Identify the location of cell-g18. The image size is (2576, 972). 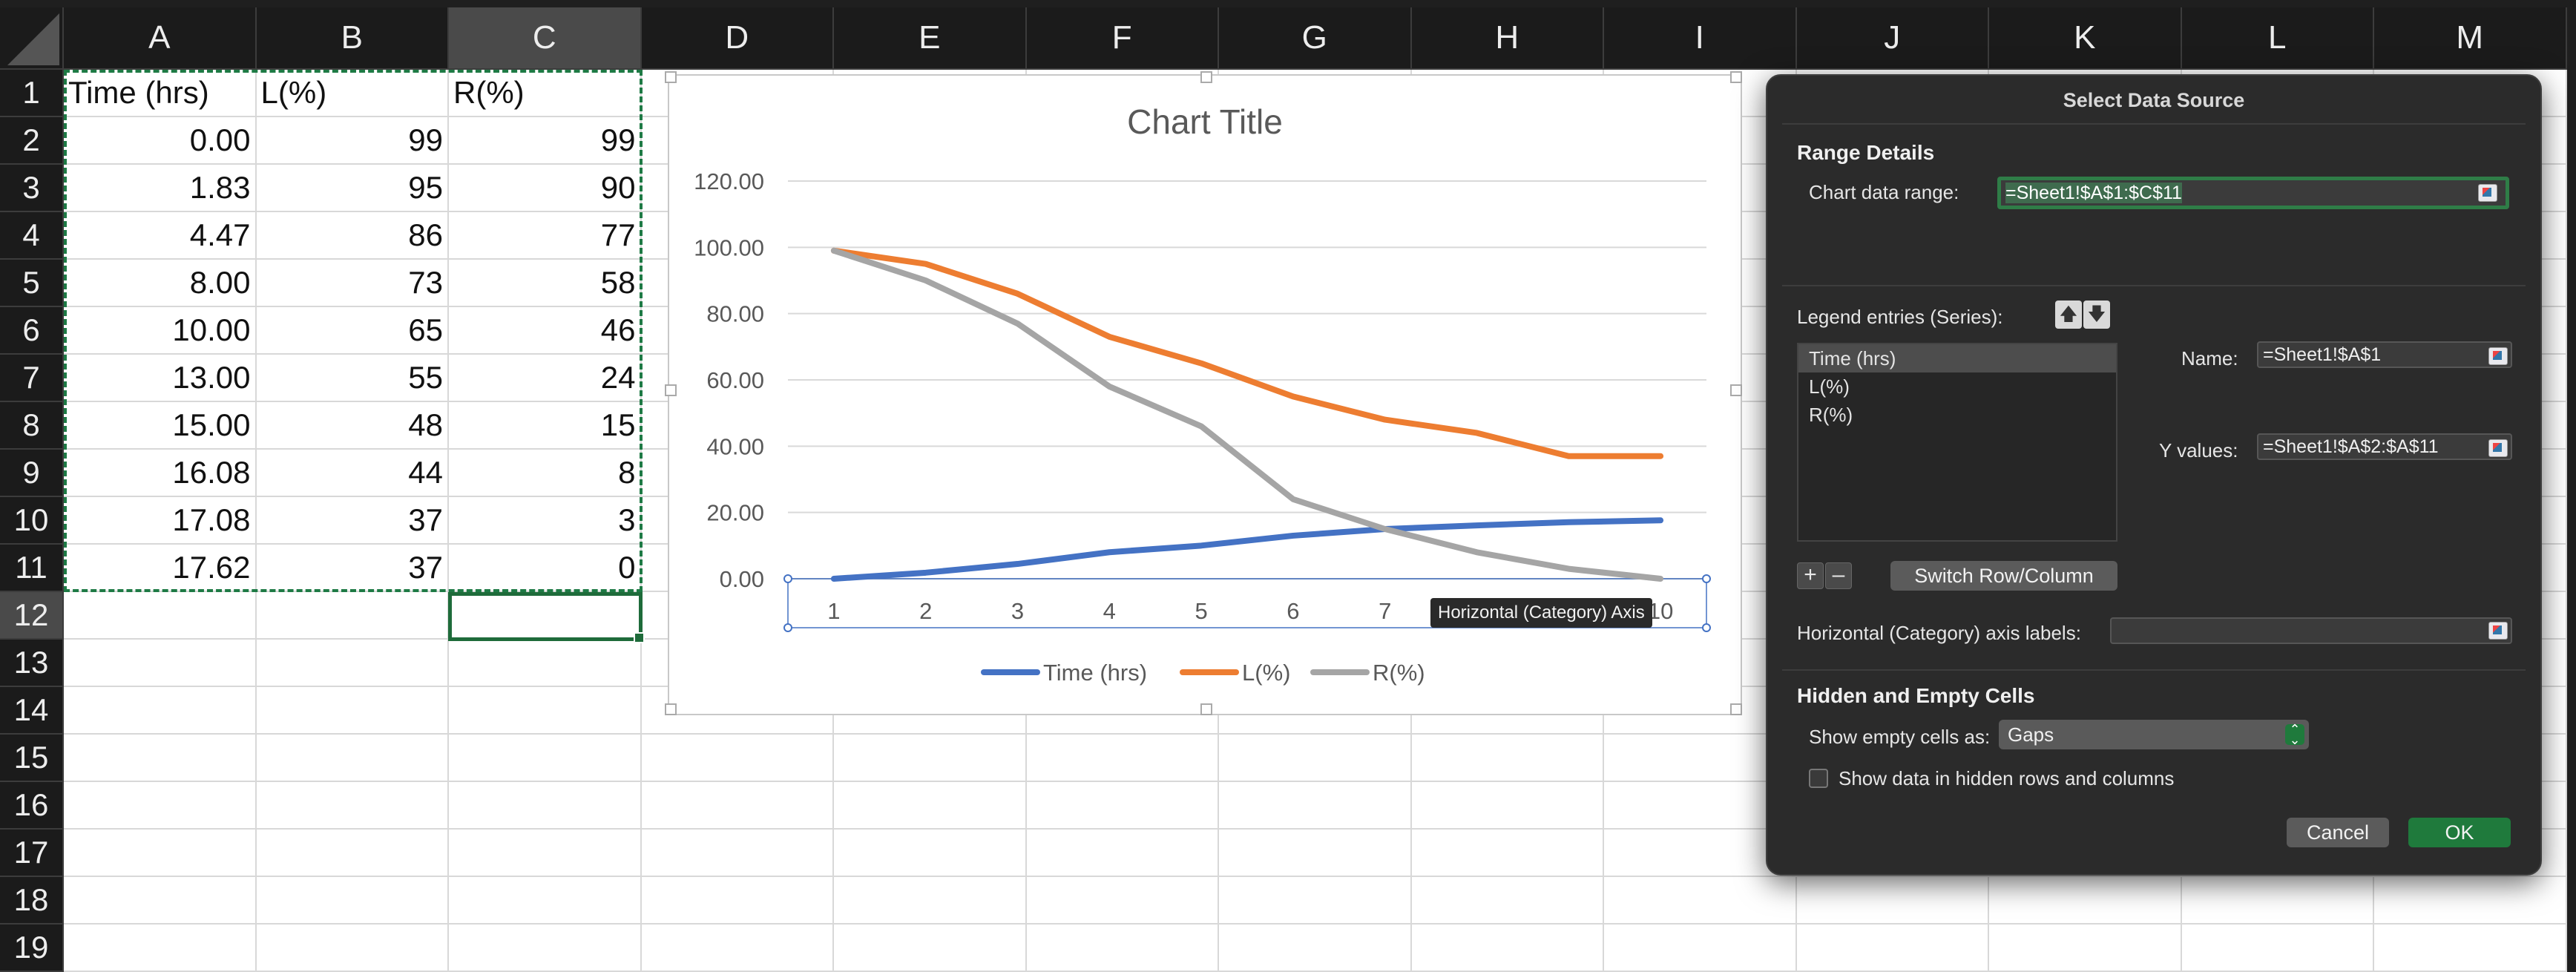
(1315, 901).